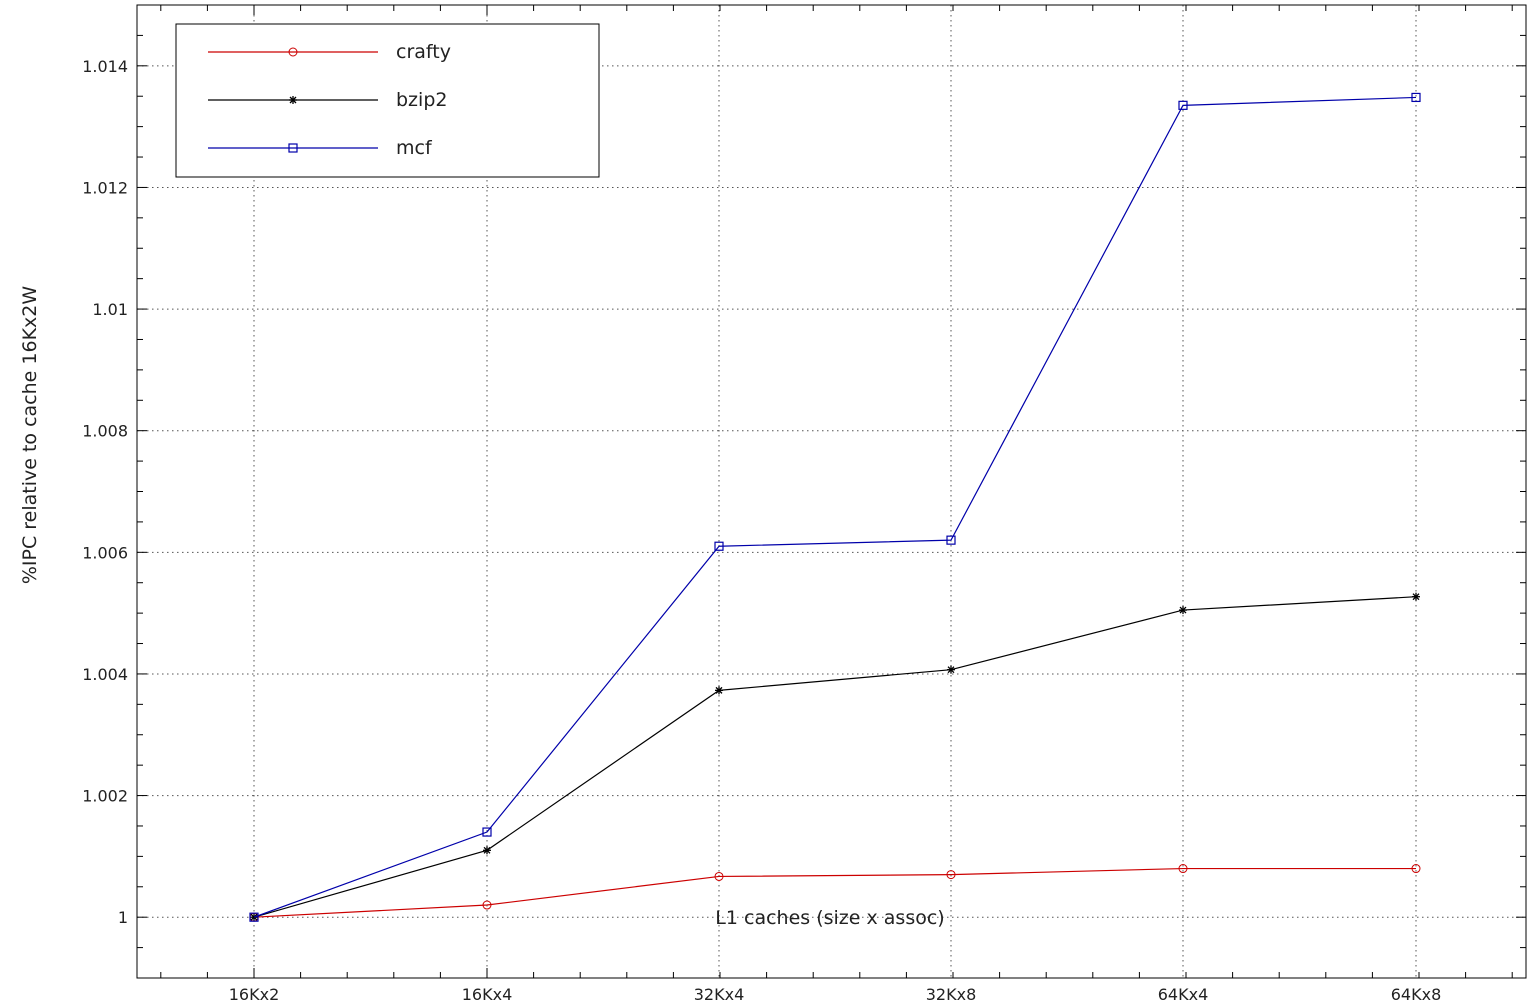 The image size is (1528, 1006). What do you see at coordinates (421, 100) in the screenshot?
I see `legend-label: bzip2` at bounding box center [421, 100].